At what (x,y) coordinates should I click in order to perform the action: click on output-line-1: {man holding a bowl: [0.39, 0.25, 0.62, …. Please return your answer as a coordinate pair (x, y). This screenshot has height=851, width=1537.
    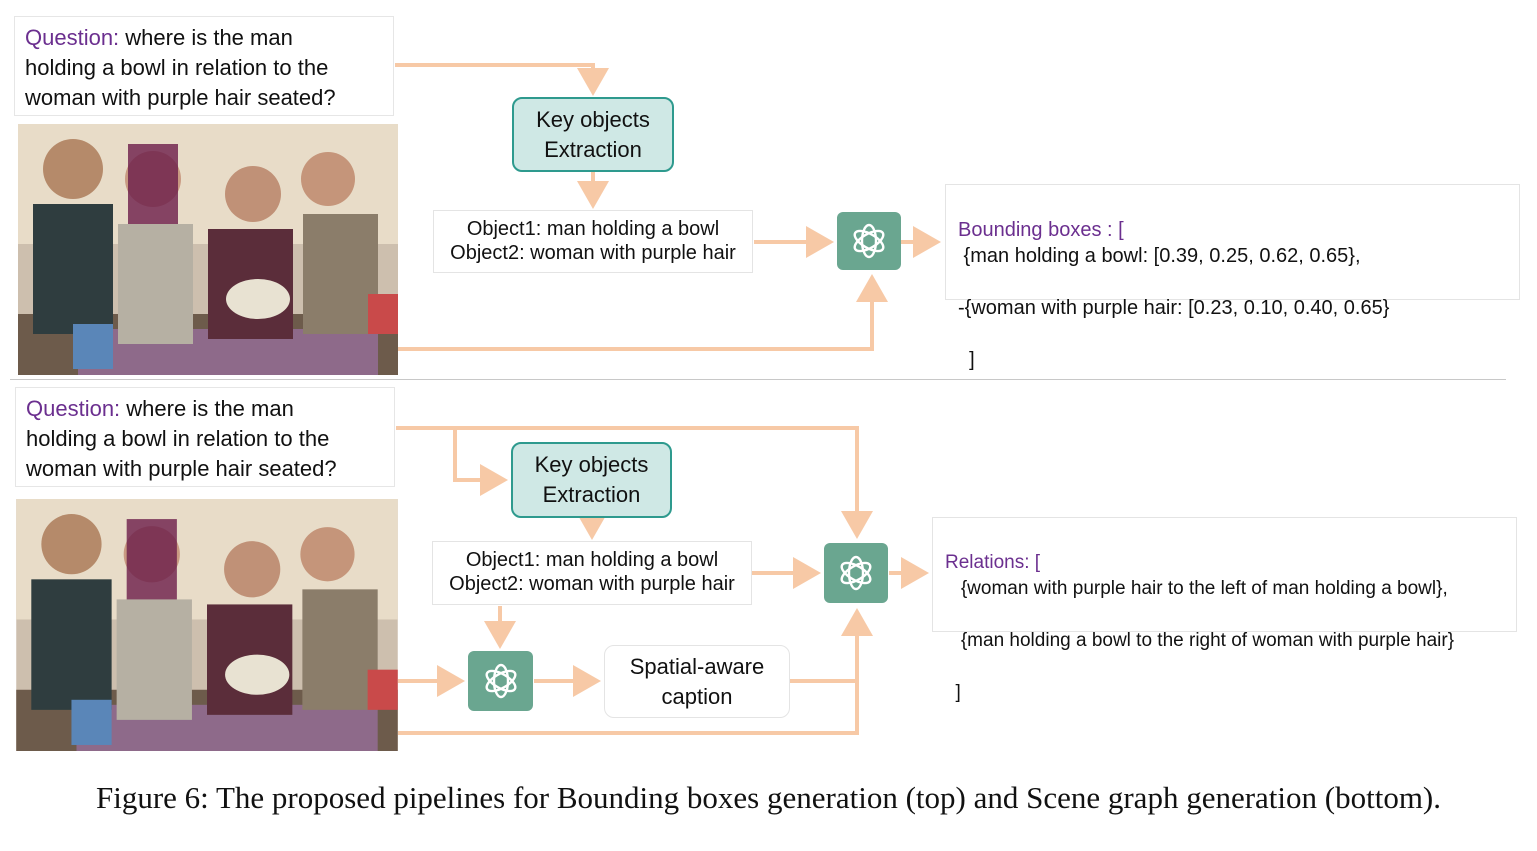
    Looking at the image, I should click on (1159, 256).